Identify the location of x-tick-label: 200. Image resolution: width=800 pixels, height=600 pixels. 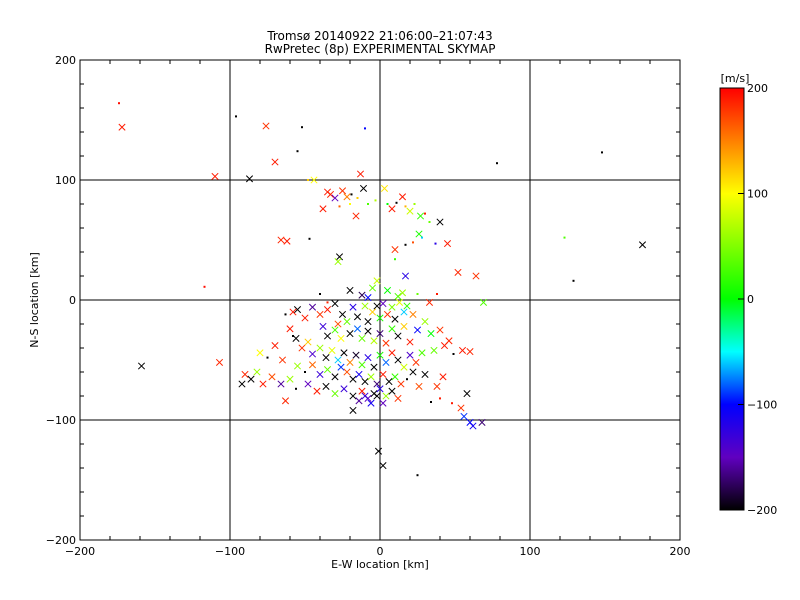
(680, 551).